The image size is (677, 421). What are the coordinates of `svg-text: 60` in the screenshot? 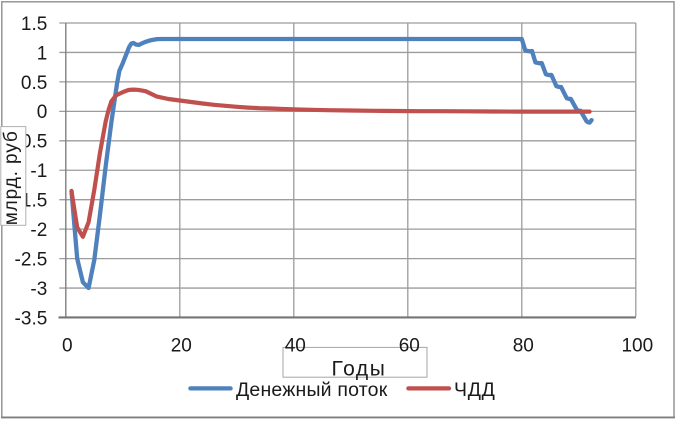 It's located at (409, 346).